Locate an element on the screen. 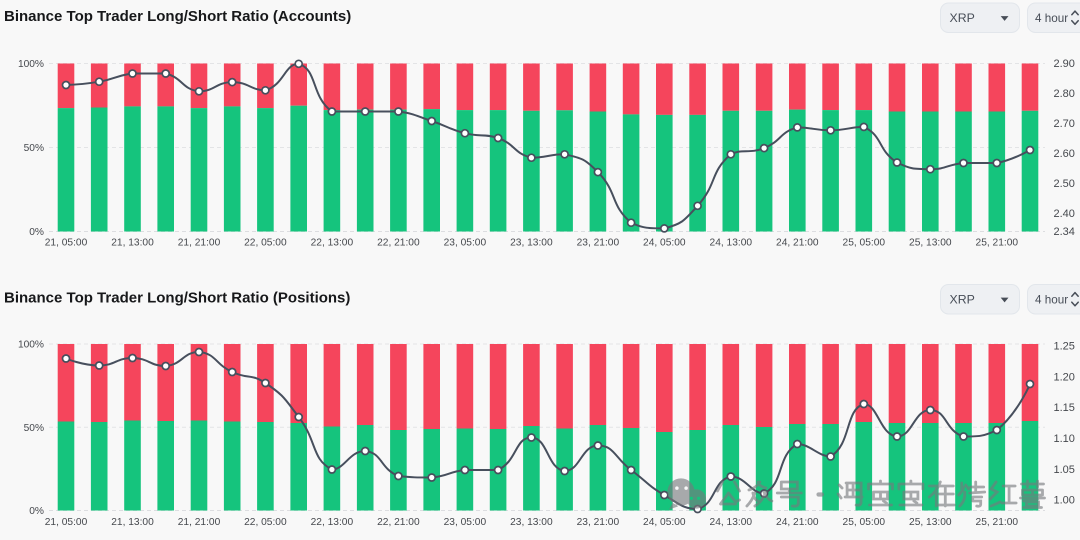  svg-text: 2.60 is located at coordinates (1064, 154).